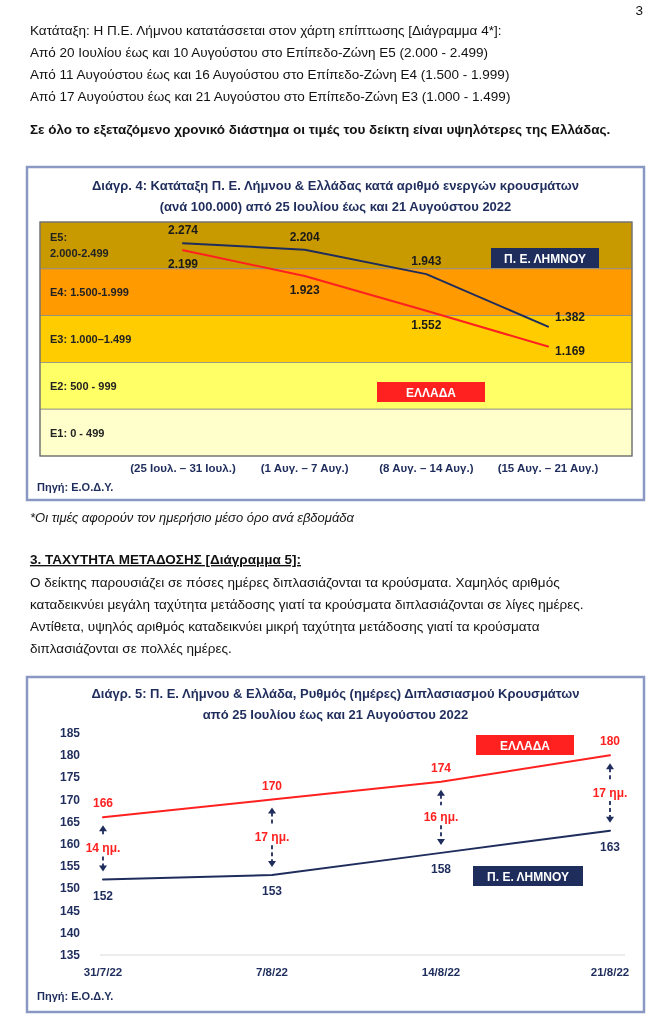  What do you see at coordinates (639, 10) in the screenshot?
I see `text: 3` at bounding box center [639, 10].